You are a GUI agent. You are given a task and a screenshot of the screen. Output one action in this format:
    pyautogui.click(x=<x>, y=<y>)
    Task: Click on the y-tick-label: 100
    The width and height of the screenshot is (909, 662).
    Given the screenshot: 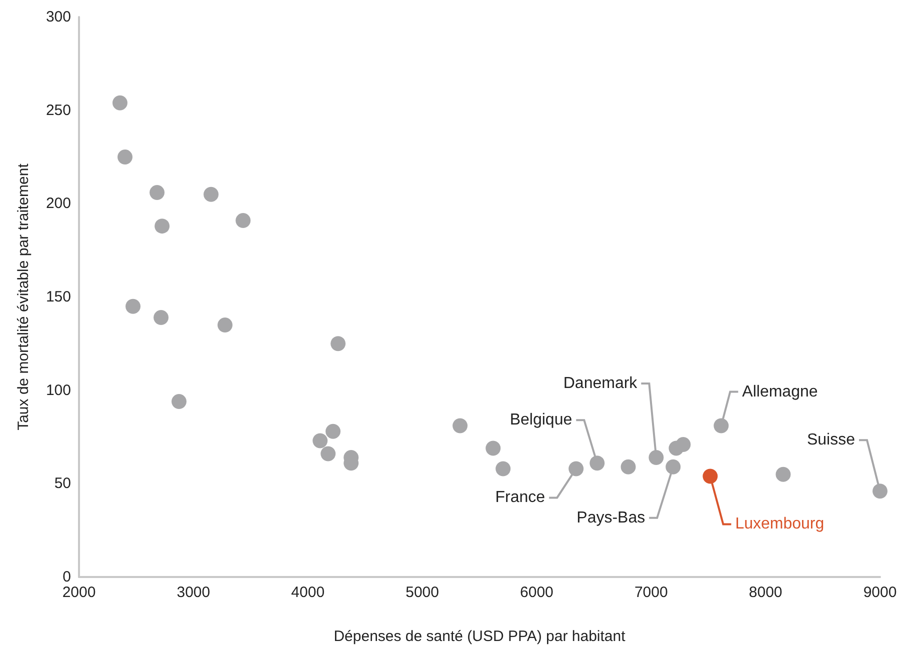 What is the action you would take?
    pyautogui.click(x=58, y=390)
    